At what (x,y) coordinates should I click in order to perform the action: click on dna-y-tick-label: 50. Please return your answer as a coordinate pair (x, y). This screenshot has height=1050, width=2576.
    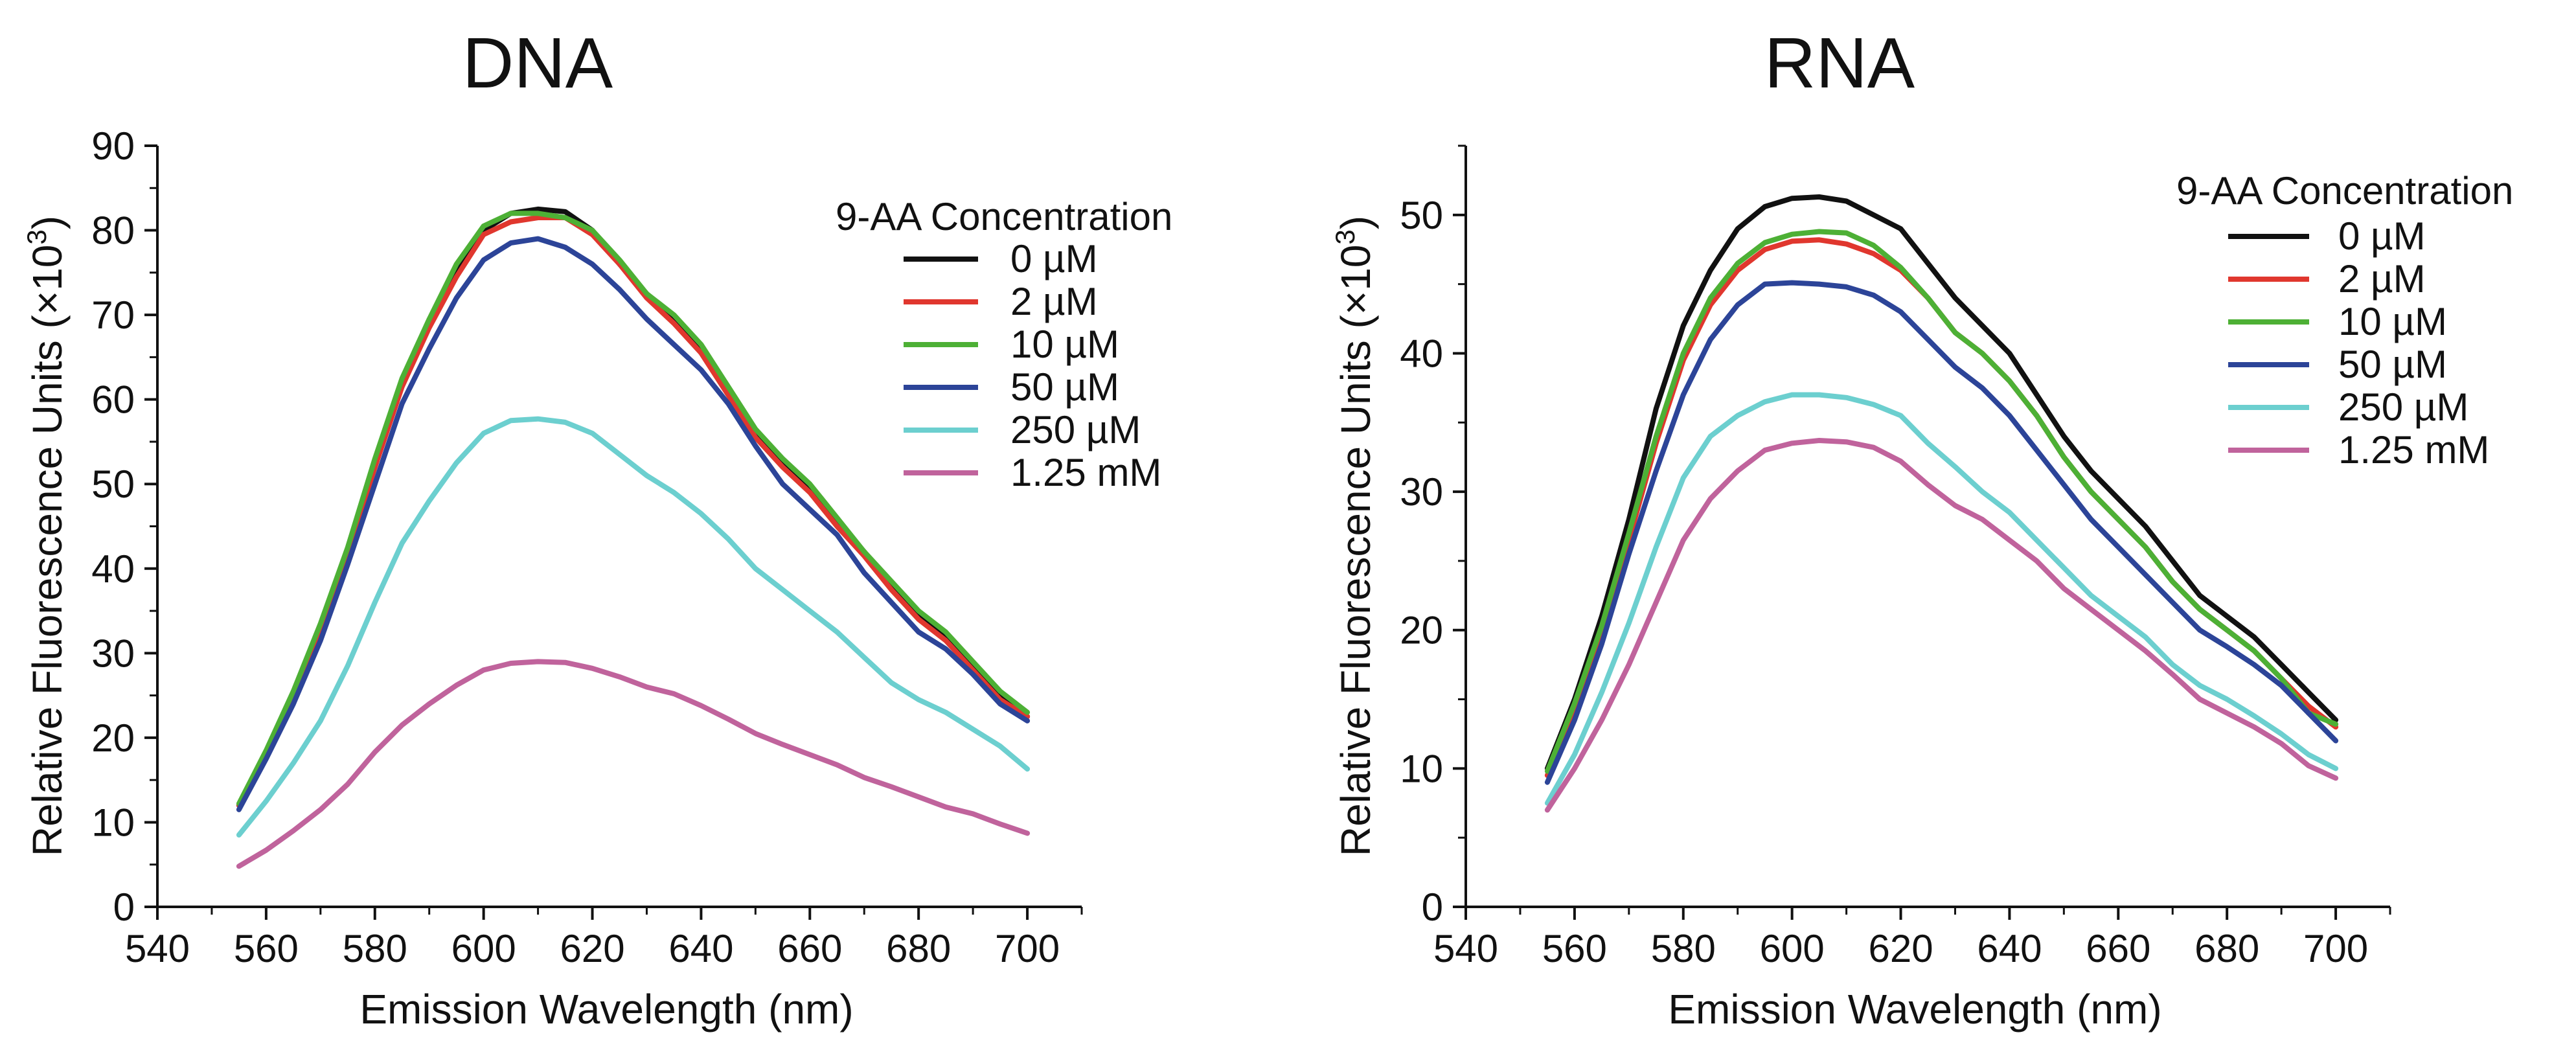
    Looking at the image, I should click on (113, 484).